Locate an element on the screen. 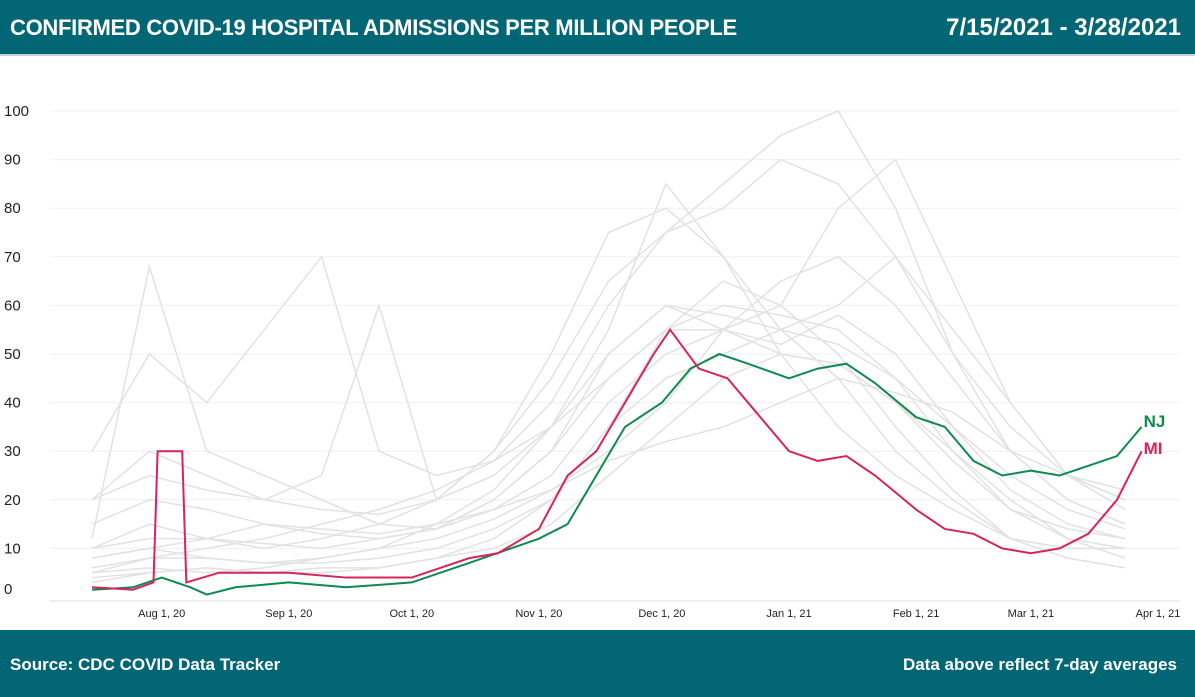 This screenshot has width=1195, height=697. y-tick-label: 30 is located at coordinates (12, 451).